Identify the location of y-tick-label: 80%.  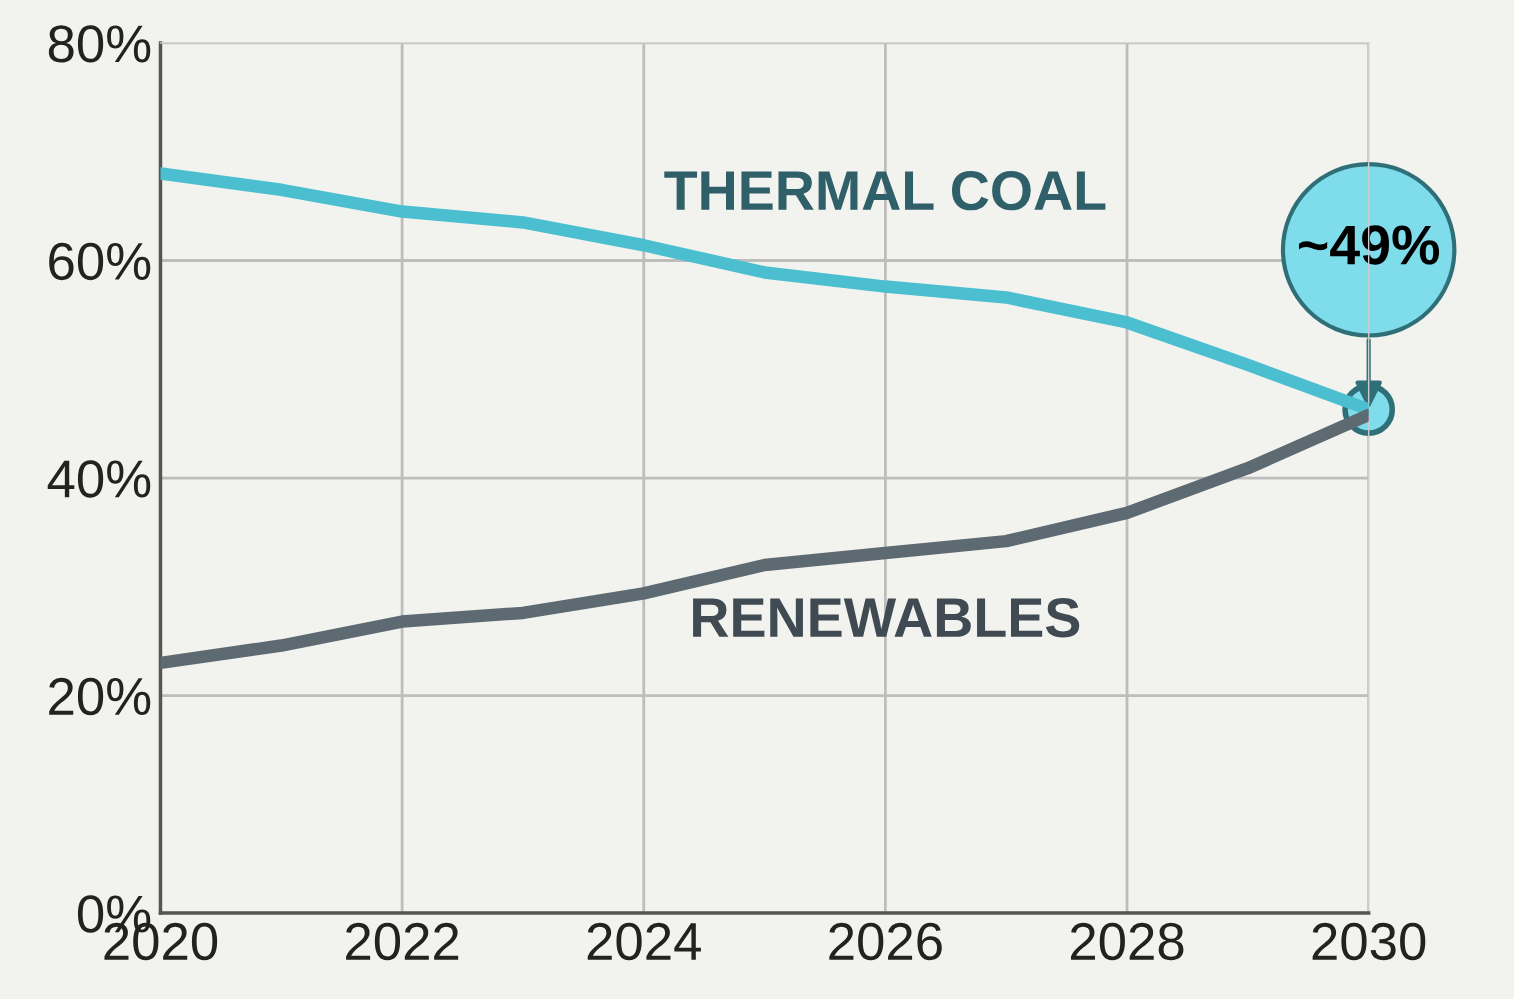
(99, 44).